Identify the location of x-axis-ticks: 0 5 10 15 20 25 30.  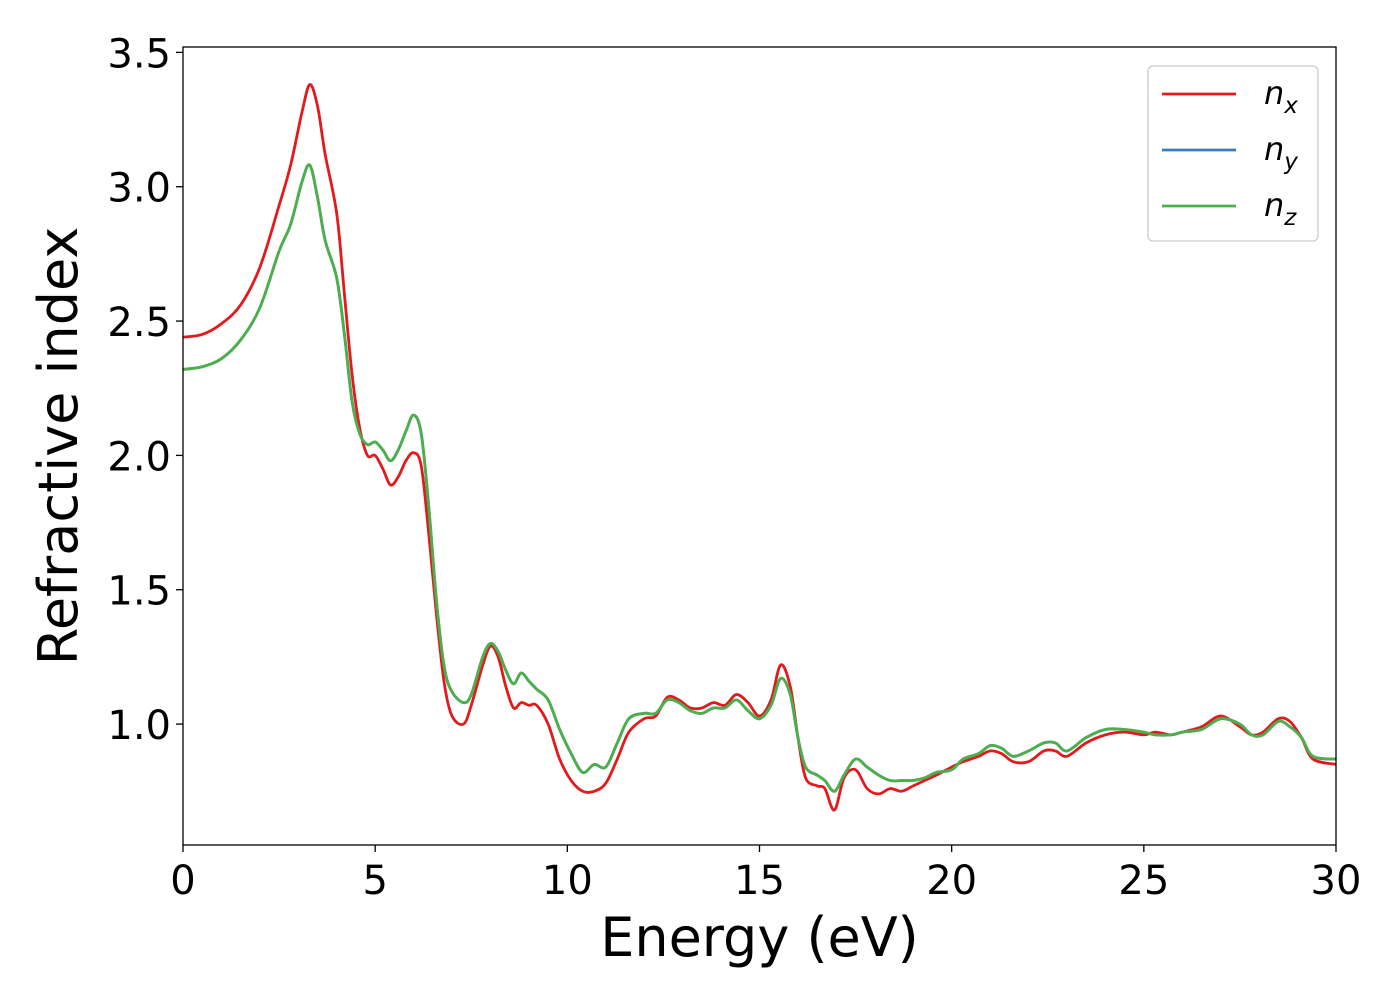
(765, 874).